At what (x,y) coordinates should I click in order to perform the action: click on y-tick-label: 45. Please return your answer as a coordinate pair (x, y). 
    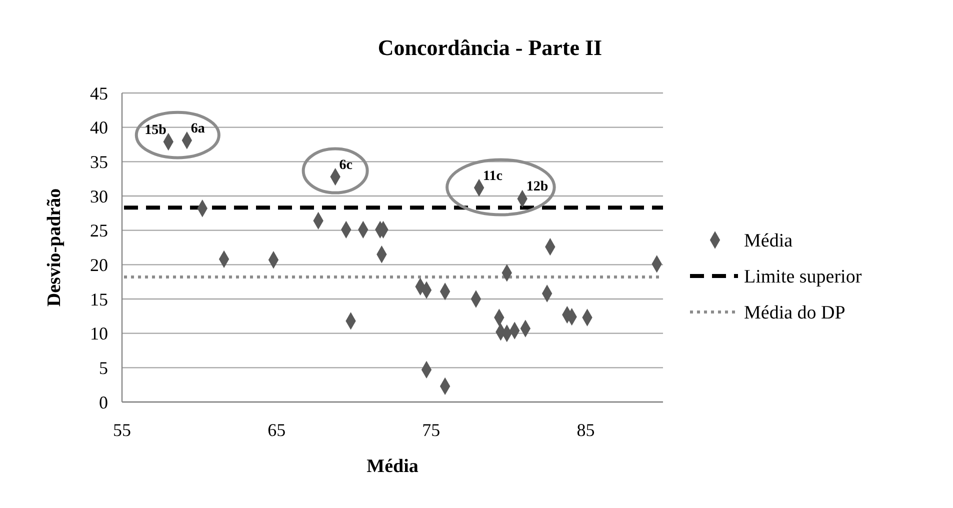
    Looking at the image, I should click on (99, 93).